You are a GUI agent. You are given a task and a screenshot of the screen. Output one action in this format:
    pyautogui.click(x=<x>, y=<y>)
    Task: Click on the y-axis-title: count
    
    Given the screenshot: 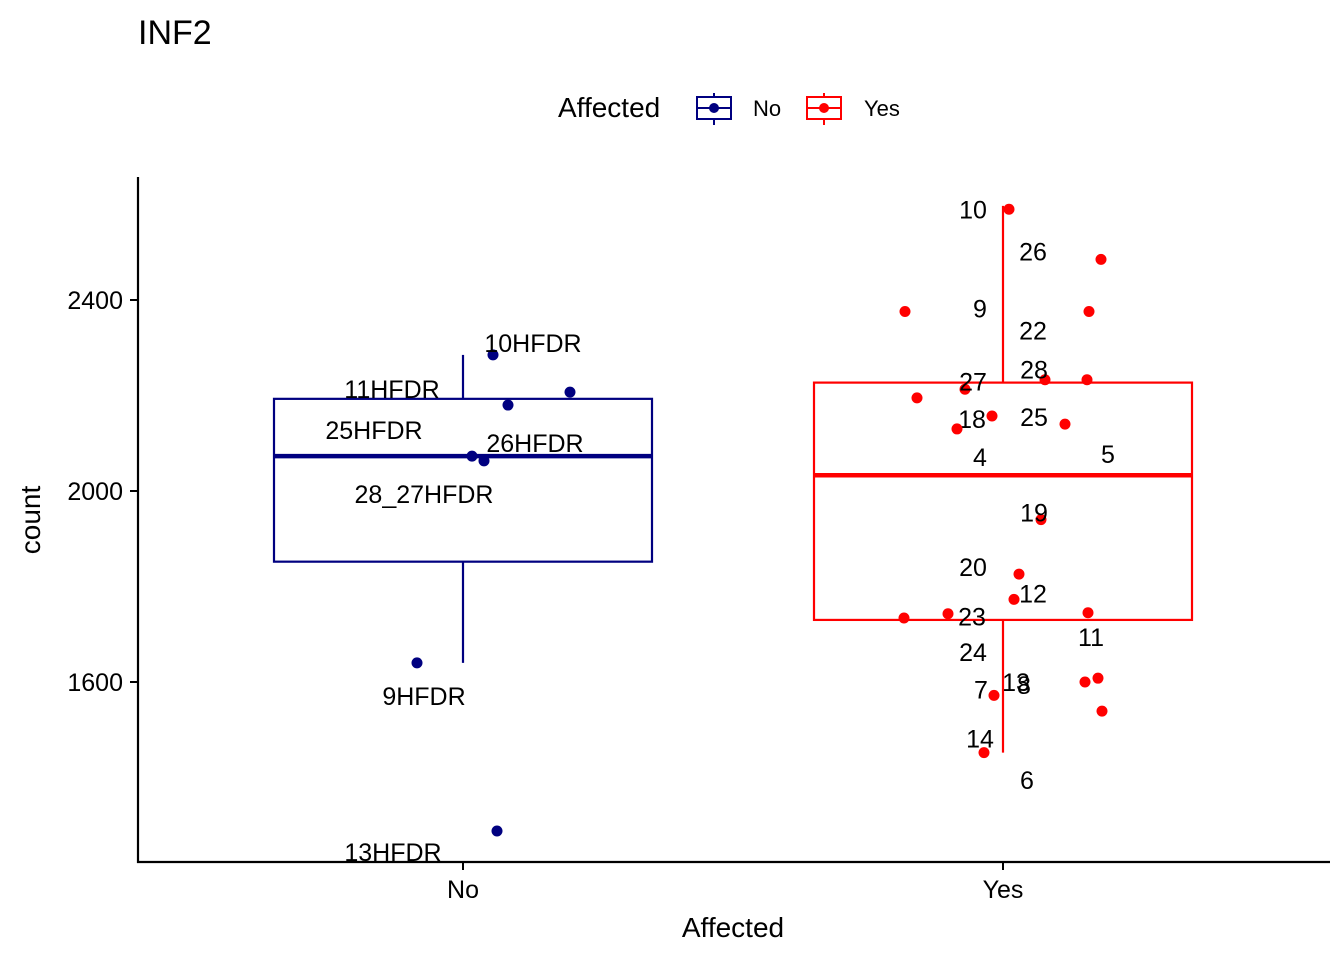 What is the action you would take?
    pyautogui.click(x=30, y=520)
    